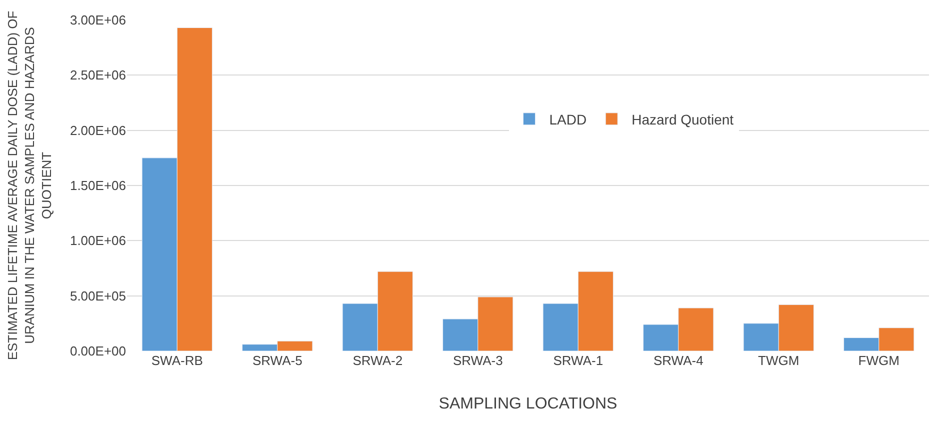  I want to click on y-tick-label: 1.50E+06, so click(98, 186).